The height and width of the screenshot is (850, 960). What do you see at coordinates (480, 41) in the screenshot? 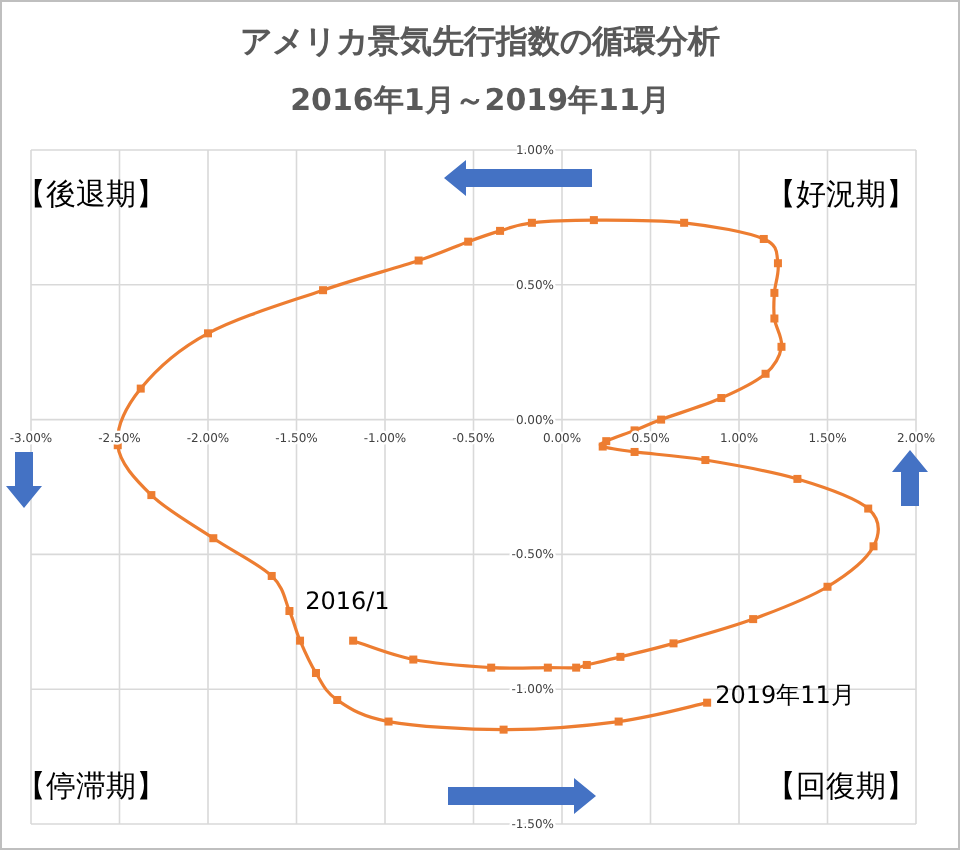
I see `chart-title: アメリカ景気先行指数の循環分析` at bounding box center [480, 41].